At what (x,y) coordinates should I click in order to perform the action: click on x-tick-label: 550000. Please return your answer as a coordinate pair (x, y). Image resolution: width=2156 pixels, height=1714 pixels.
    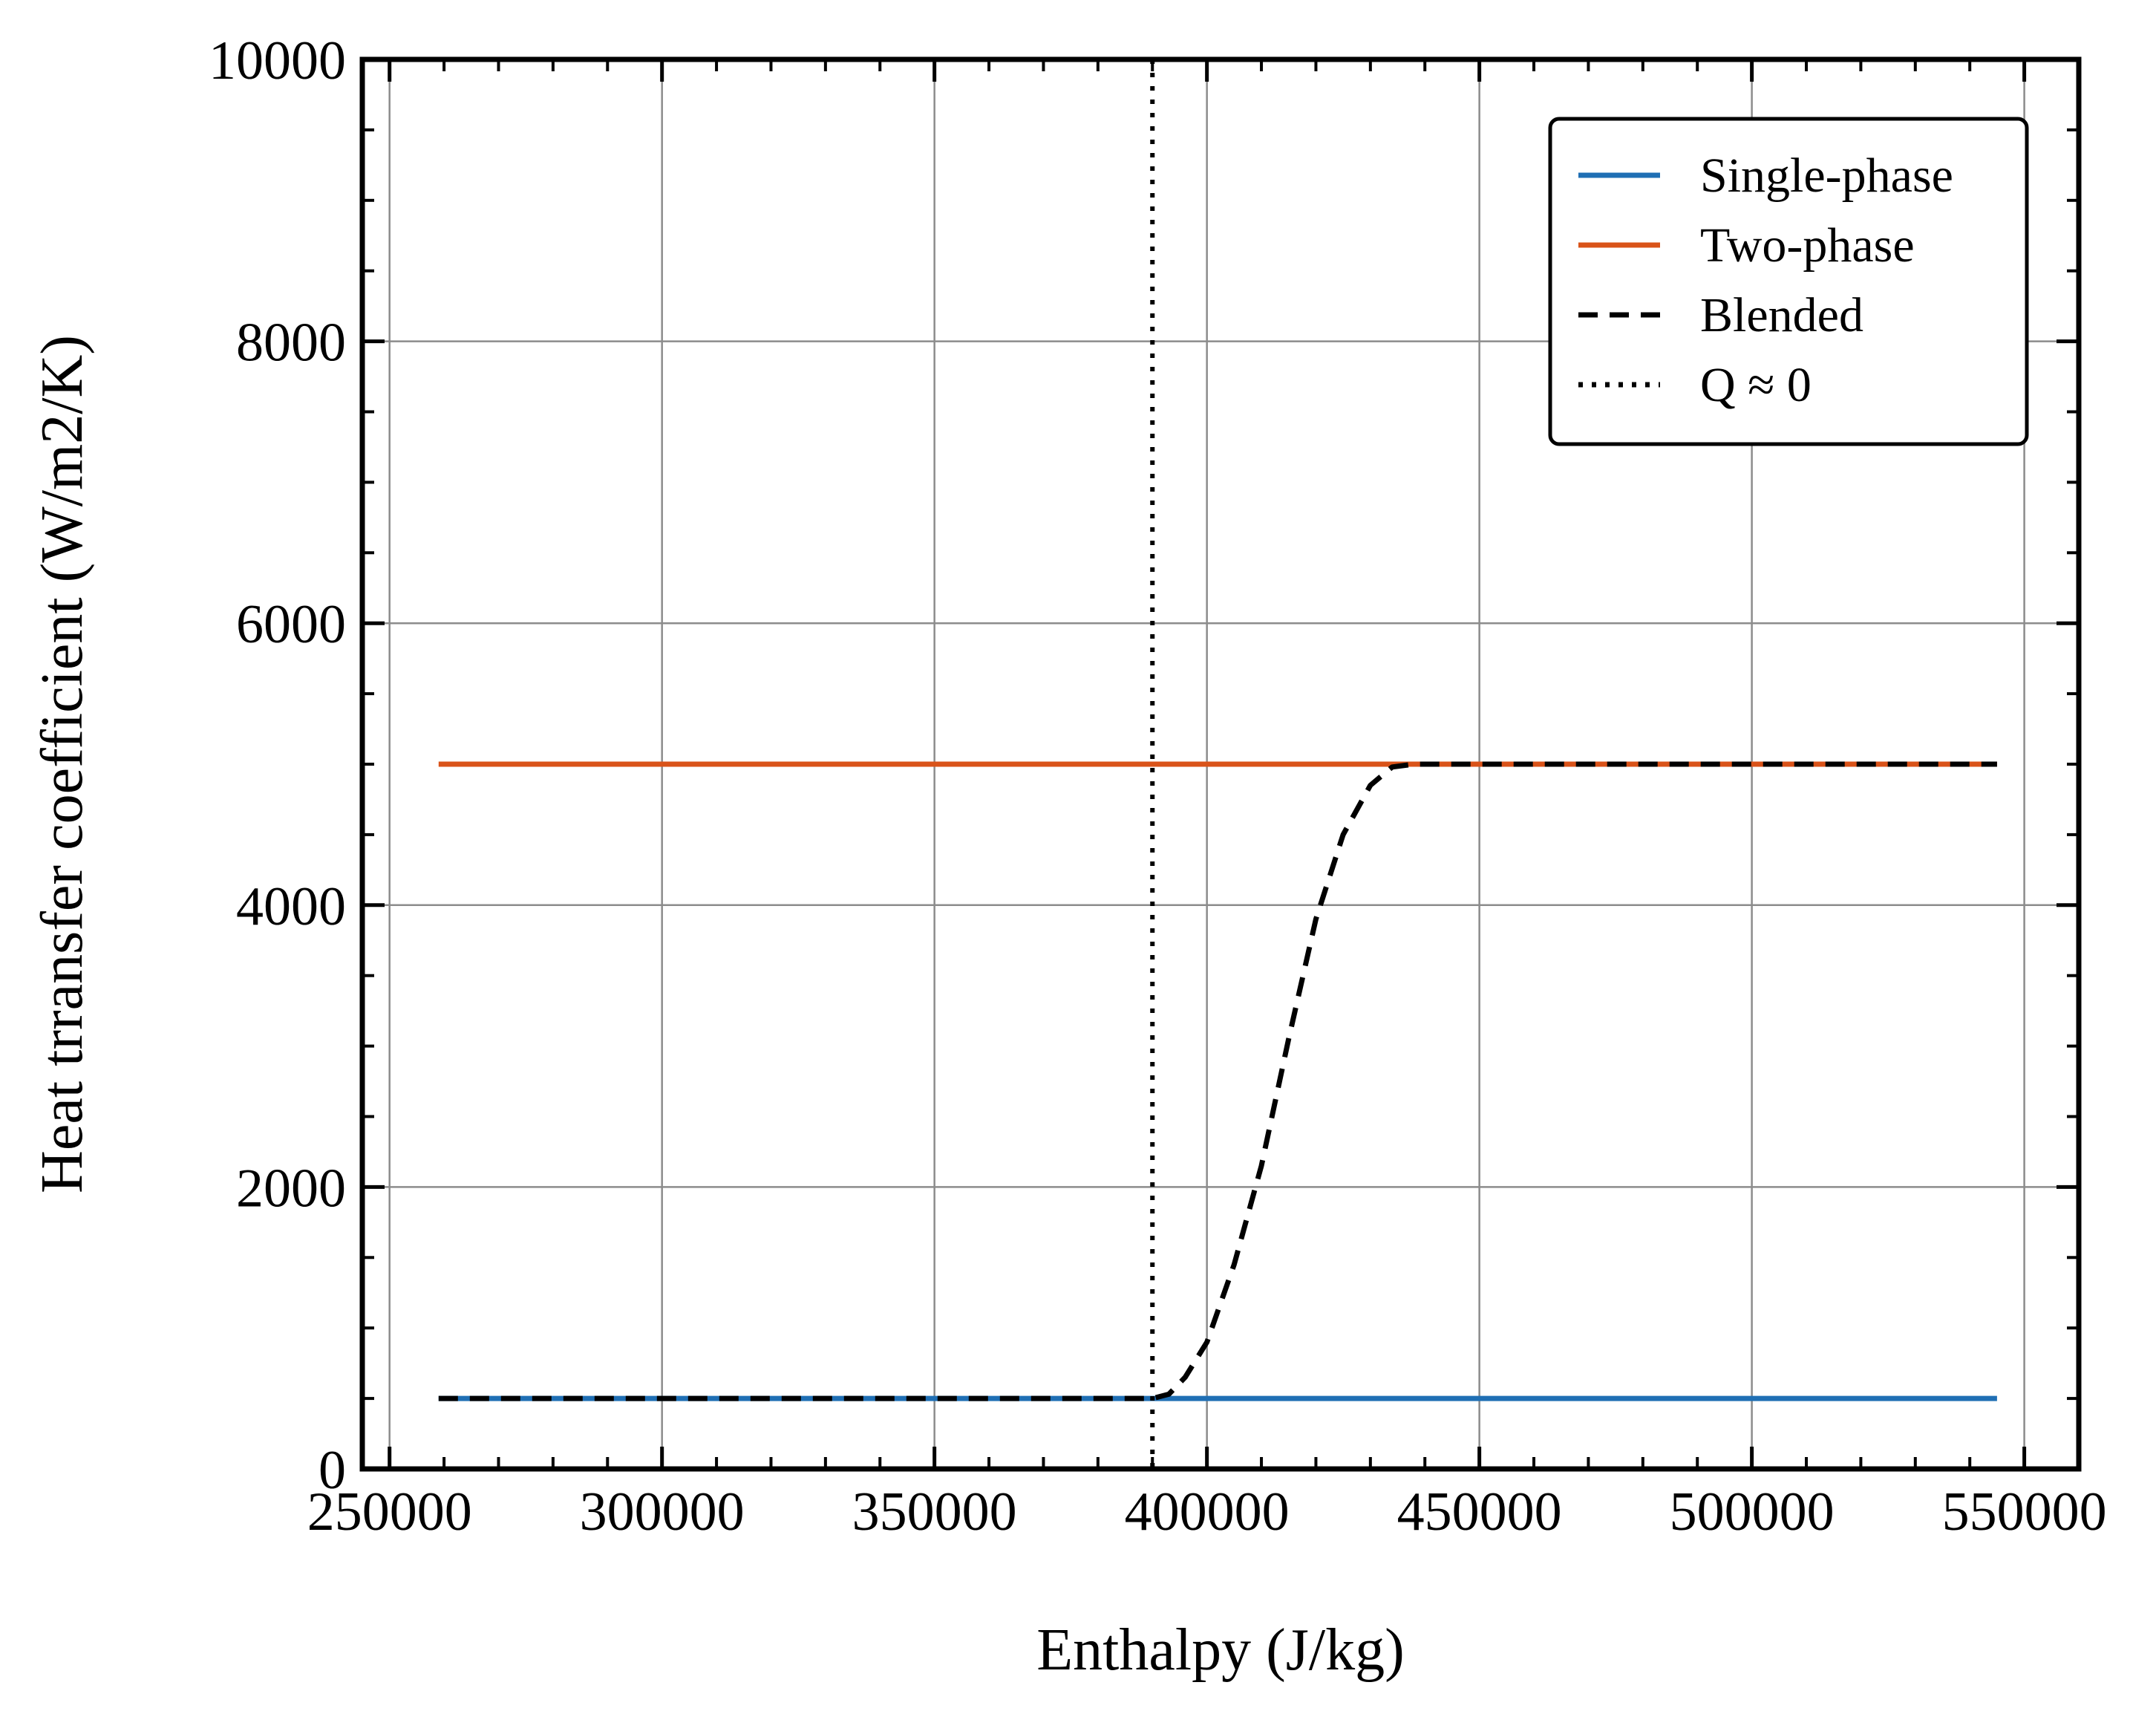
    Looking at the image, I should click on (2024, 1512).